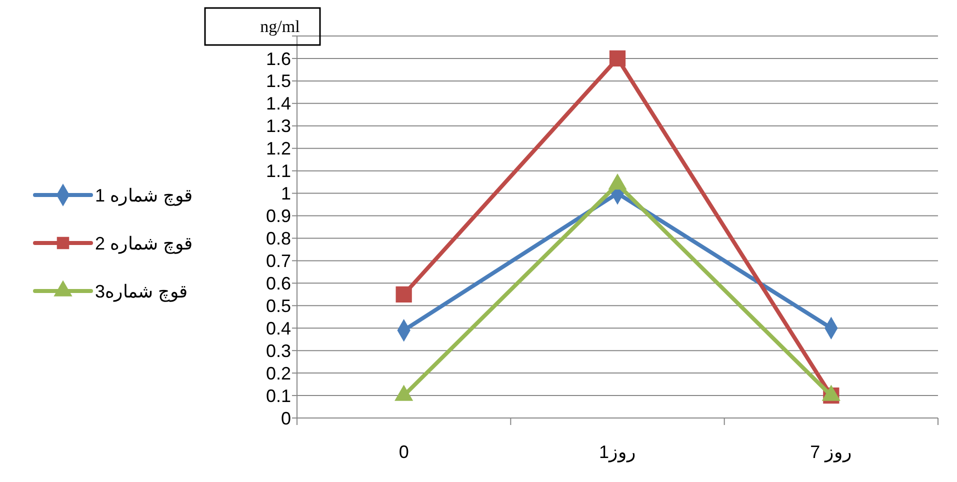 This screenshot has width=957, height=482. What do you see at coordinates (278, 126) in the screenshot?
I see `y-tick-label: 1.3` at bounding box center [278, 126].